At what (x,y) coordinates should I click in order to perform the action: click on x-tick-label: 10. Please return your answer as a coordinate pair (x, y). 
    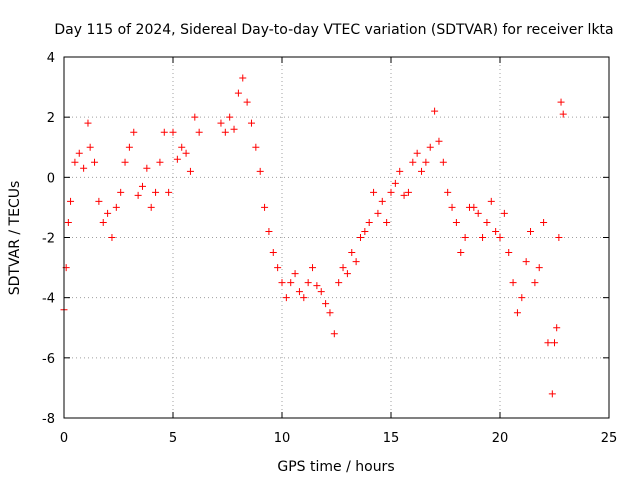
    Looking at the image, I should click on (282, 438).